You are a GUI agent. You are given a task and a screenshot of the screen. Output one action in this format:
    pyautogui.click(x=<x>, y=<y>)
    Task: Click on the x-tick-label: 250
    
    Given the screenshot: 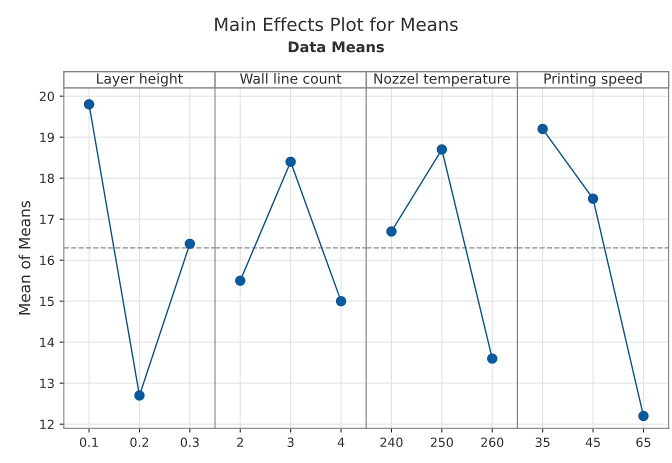 What is the action you would take?
    pyautogui.click(x=441, y=442)
    